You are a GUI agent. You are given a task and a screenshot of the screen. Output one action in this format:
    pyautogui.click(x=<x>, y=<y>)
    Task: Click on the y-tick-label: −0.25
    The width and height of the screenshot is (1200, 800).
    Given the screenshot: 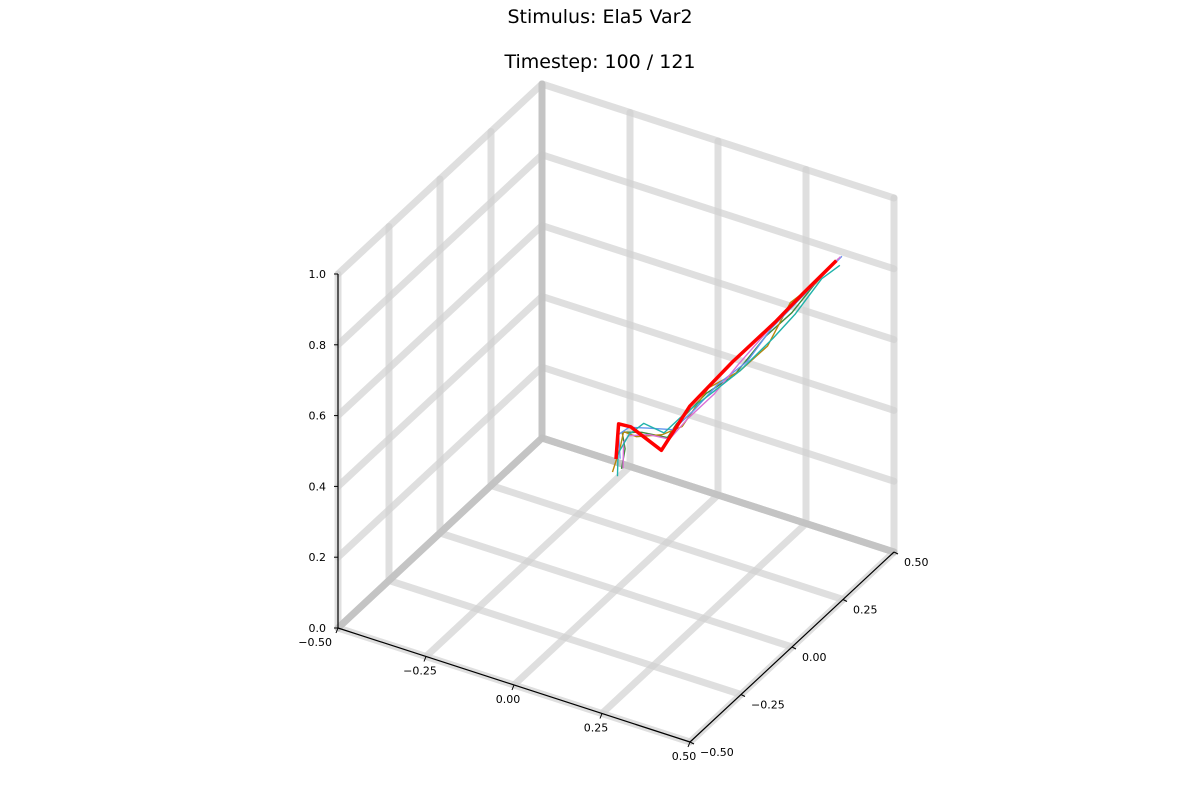 What is the action you would take?
    pyautogui.click(x=768, y=705)
    